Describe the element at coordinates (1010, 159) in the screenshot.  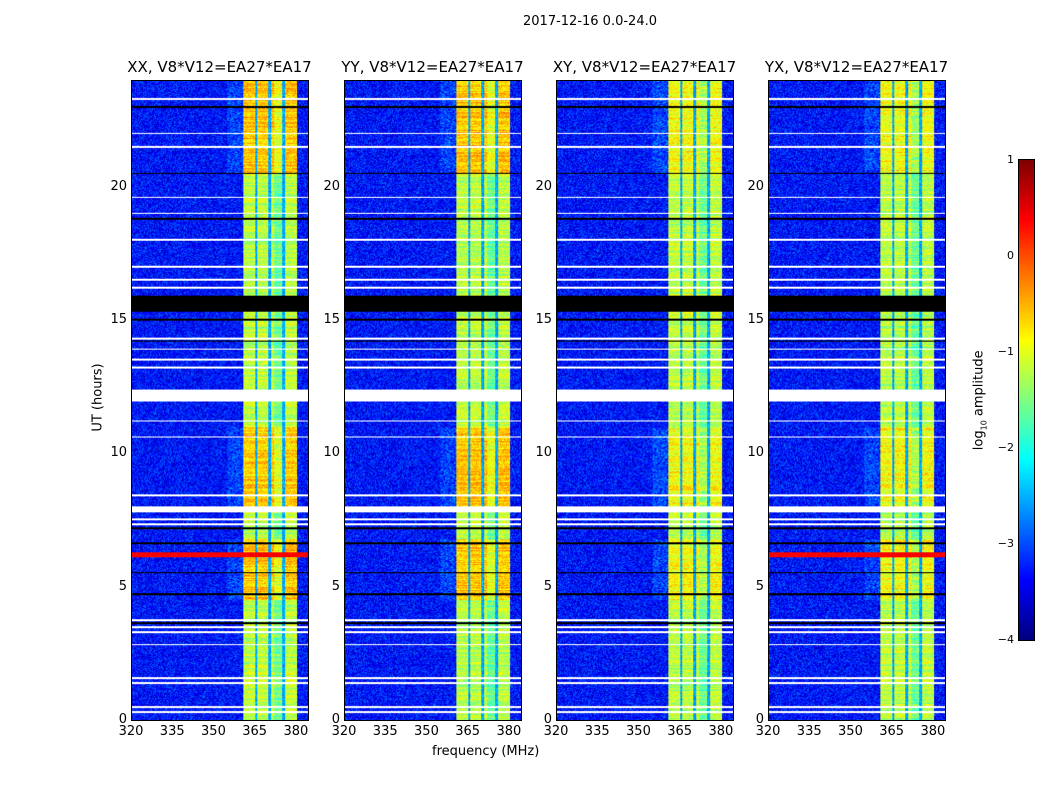
I see `colorbar-tick-label: 1` at that location.